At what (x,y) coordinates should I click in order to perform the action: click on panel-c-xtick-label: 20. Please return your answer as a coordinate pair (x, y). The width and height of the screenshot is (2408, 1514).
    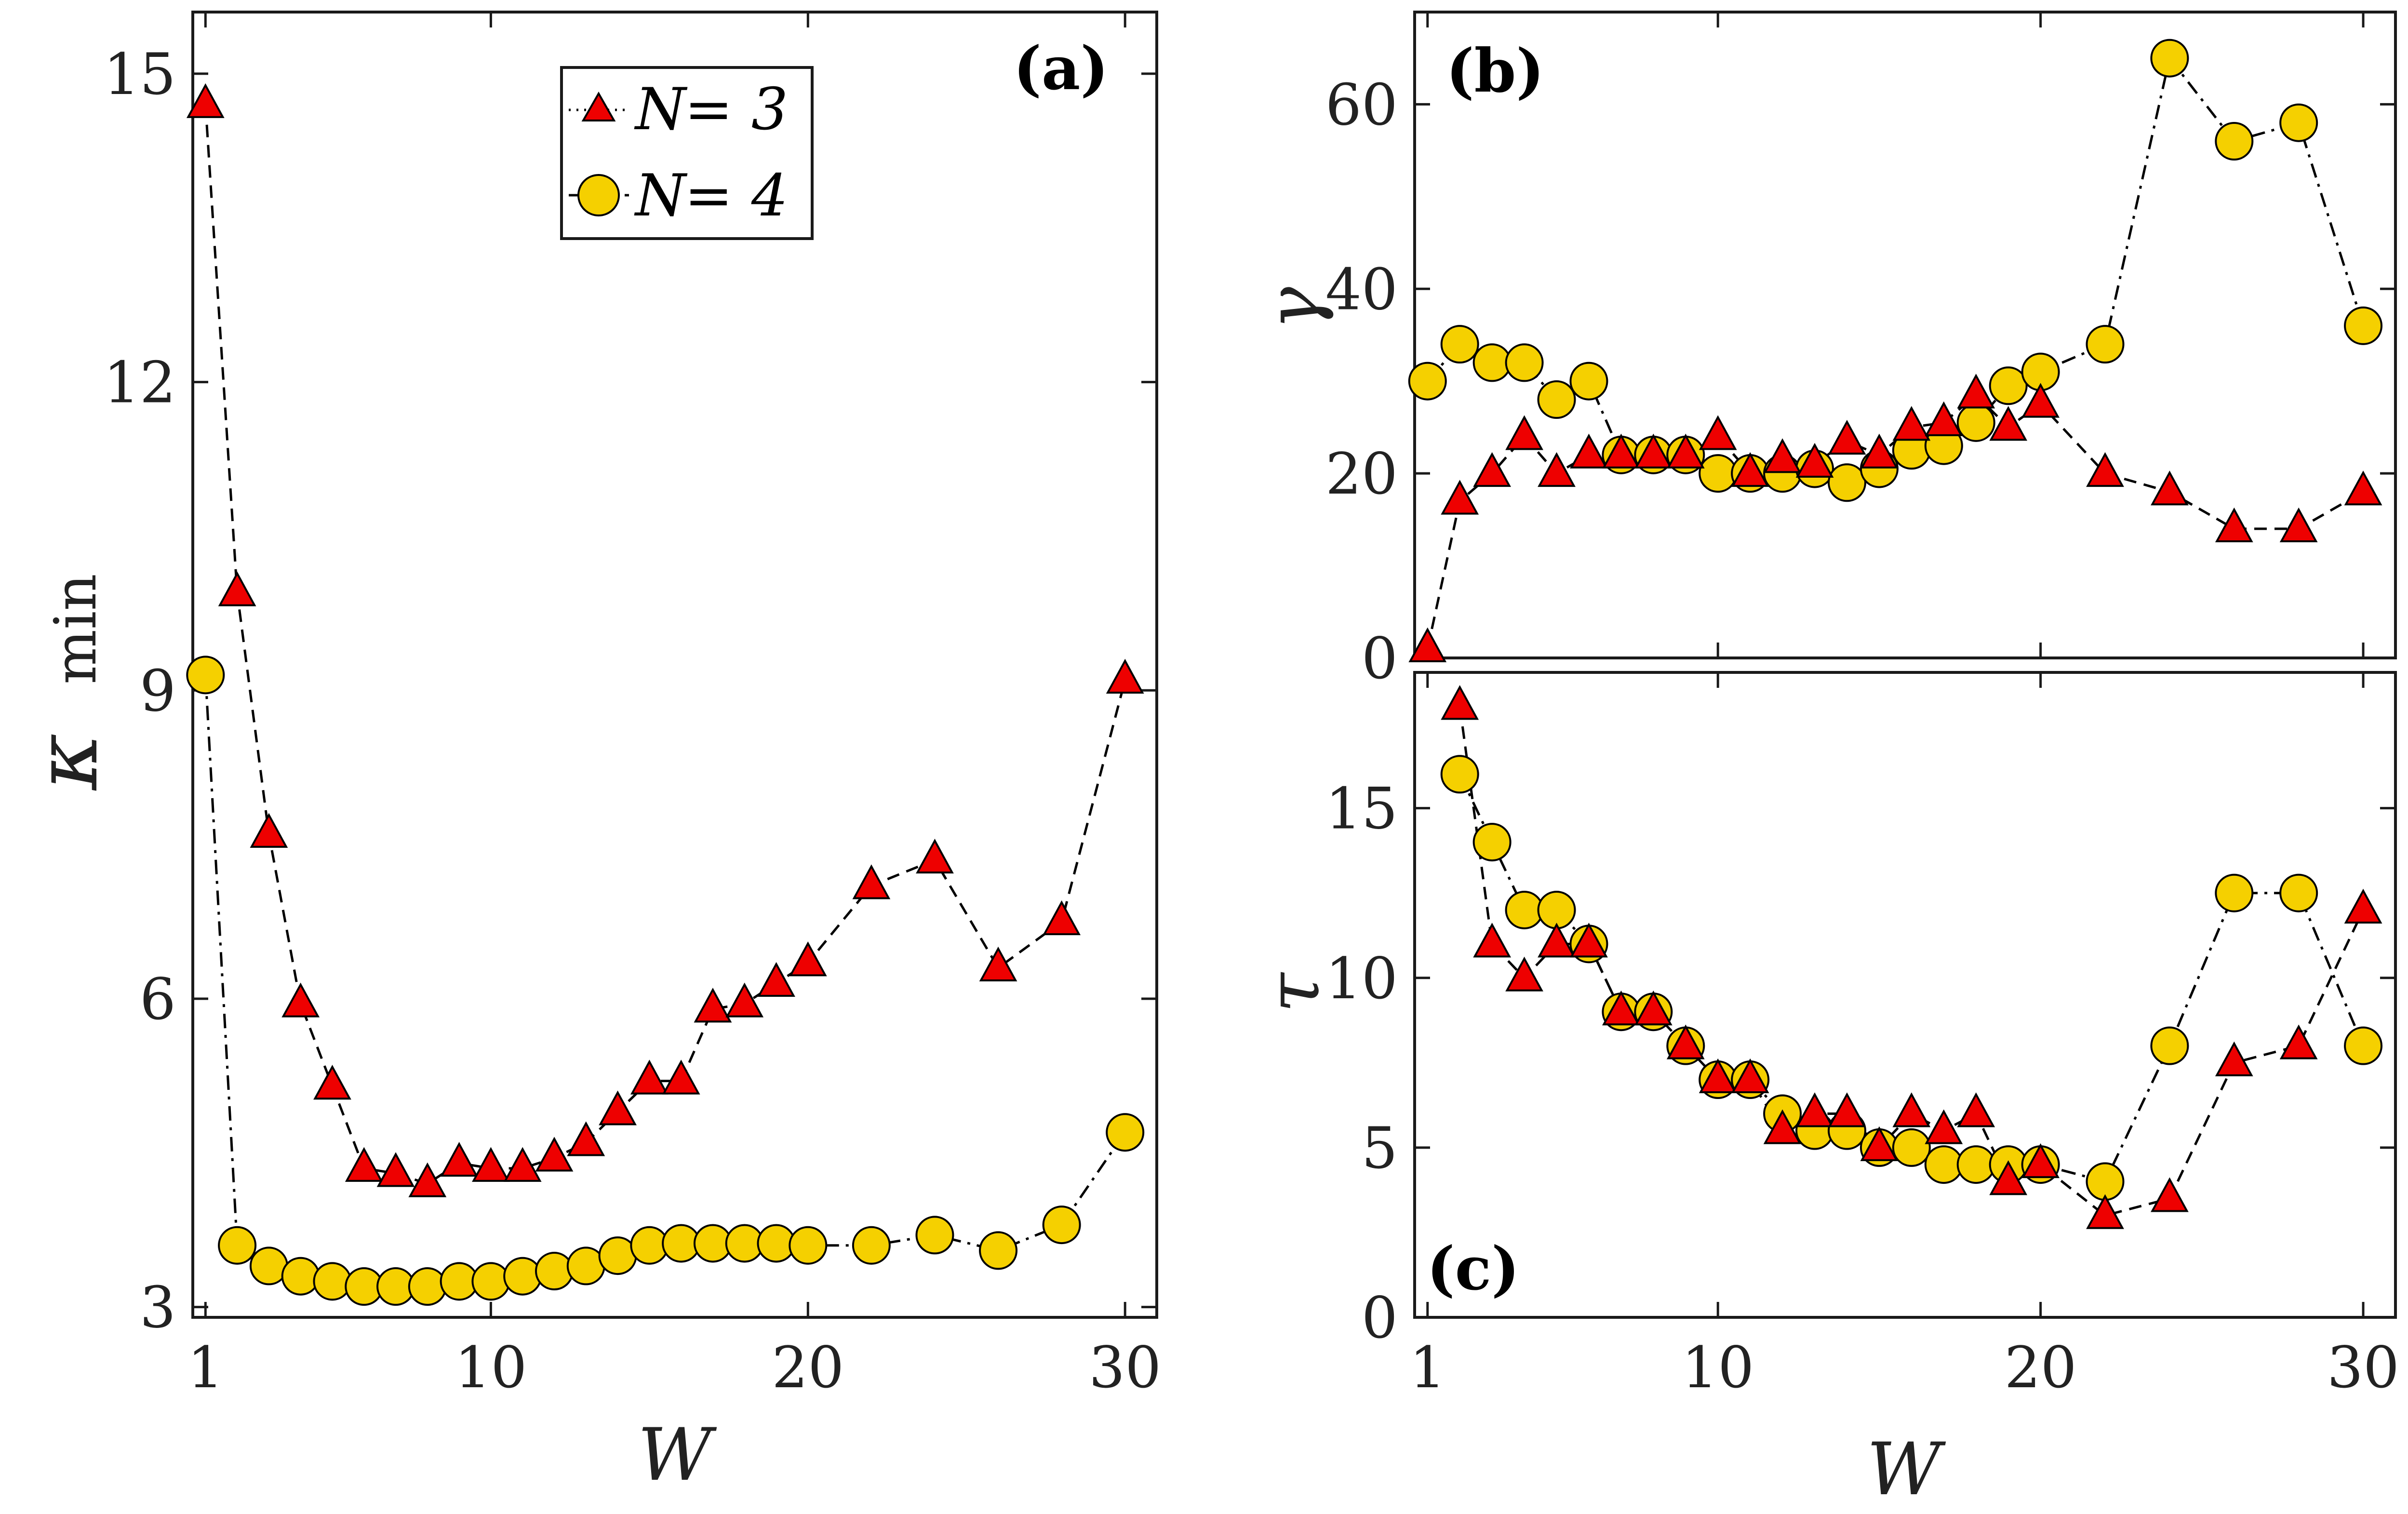
    Looking at the image, I should click on (2041, 1367).